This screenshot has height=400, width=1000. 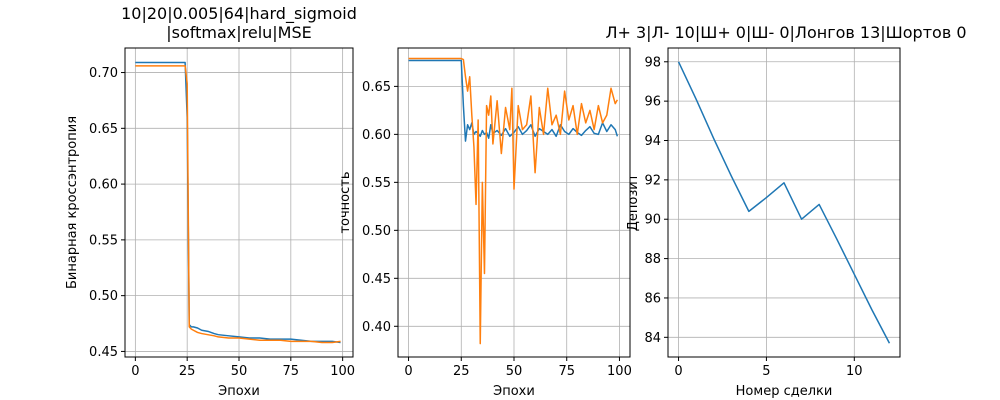 What do you see at coordinates (103, 73) in the screenshot?
I see `y-tick-label: 0.70` at bounding box center [103, 73].